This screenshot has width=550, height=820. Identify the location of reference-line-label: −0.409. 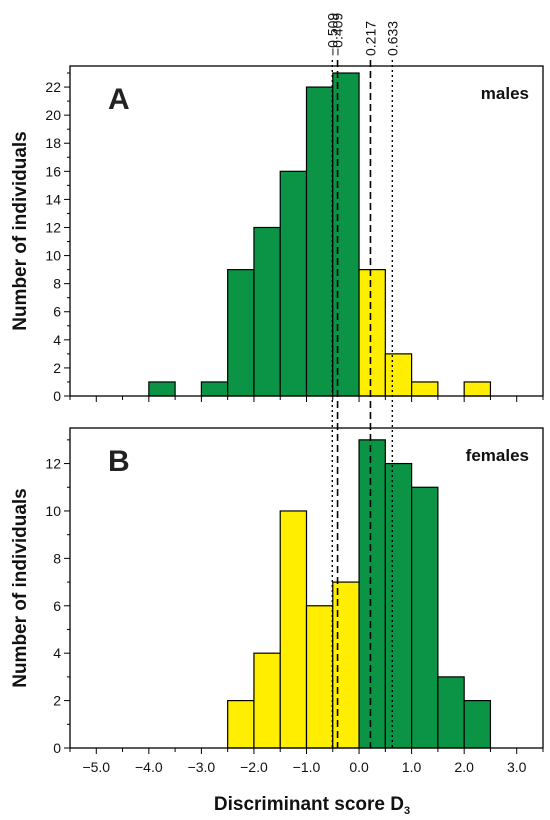
(338, 34).